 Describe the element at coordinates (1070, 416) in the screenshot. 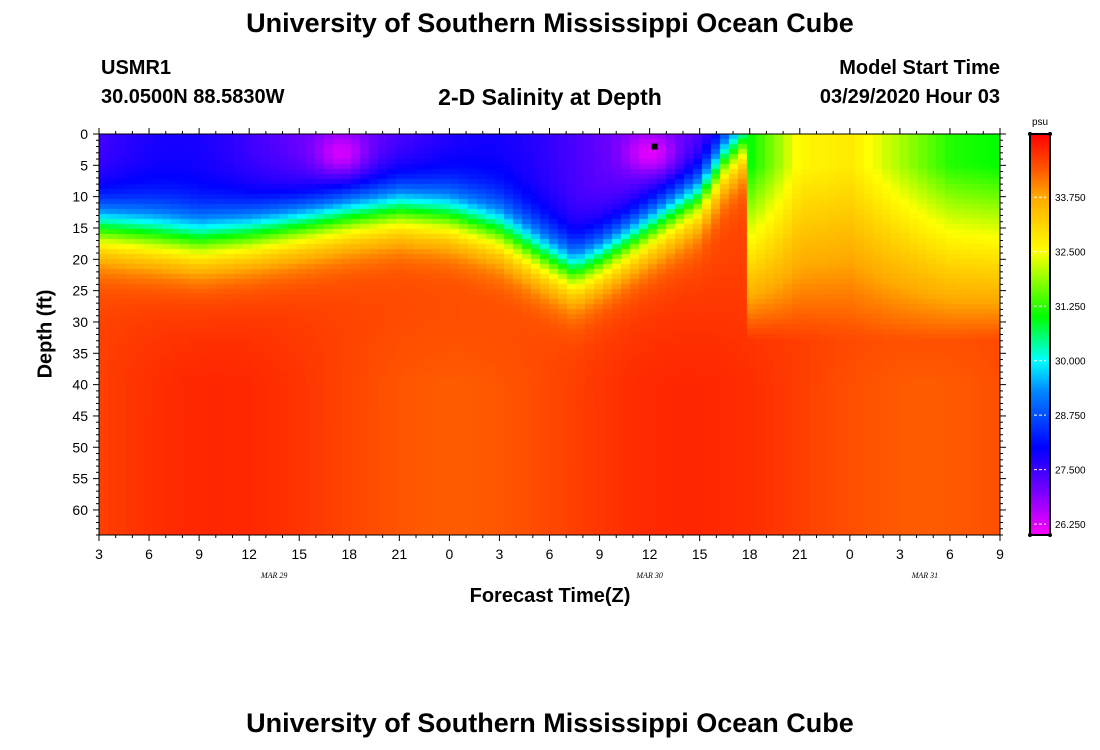

I see `colorbar-tick-label: 28.750` at that location.